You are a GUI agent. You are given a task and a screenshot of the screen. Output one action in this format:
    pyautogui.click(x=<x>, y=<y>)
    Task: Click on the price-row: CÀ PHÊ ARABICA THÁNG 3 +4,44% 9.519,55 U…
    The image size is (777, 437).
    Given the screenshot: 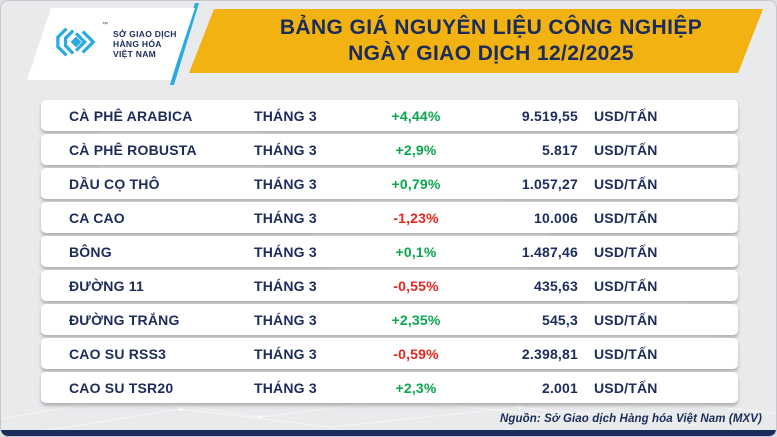 What is the action you would take?
    pyautogui.click(x=389, y=115)
    